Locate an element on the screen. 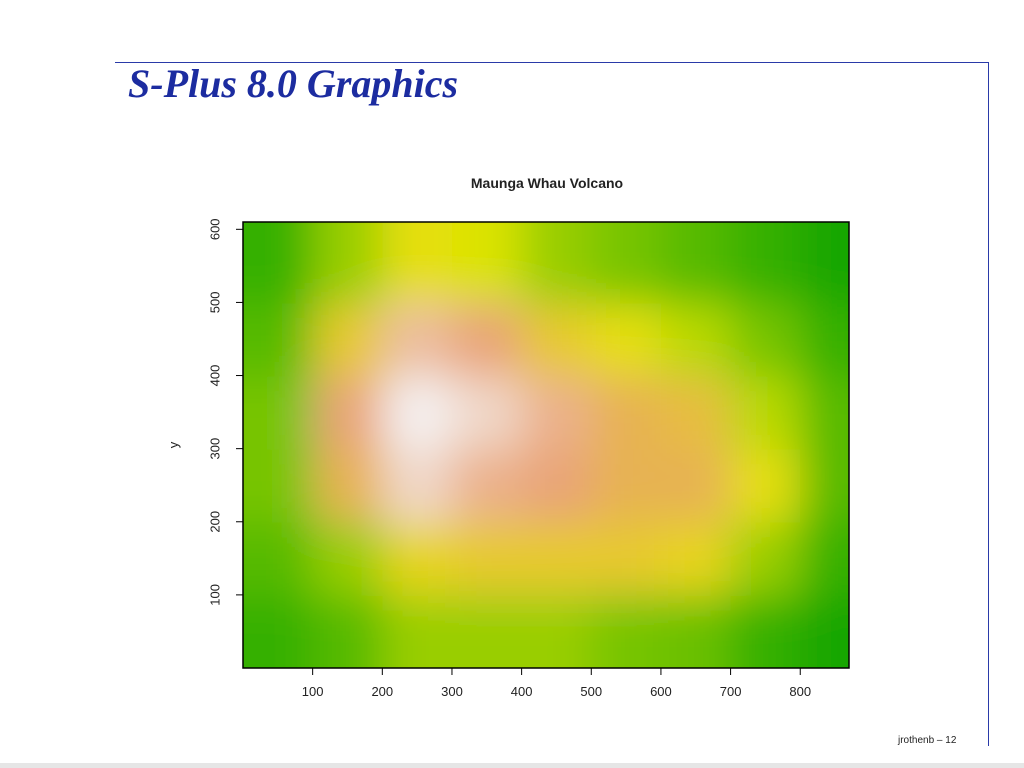 The image size is (1024, 768). right-rule is located at coordinates (988, 404).